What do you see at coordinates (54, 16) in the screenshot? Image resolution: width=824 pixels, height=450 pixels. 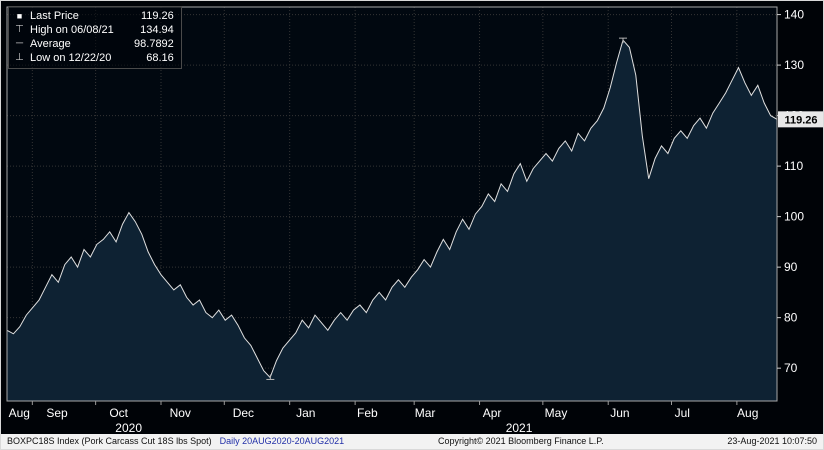 I see `legend-label: Last Price` at bounding box center [54, 16].